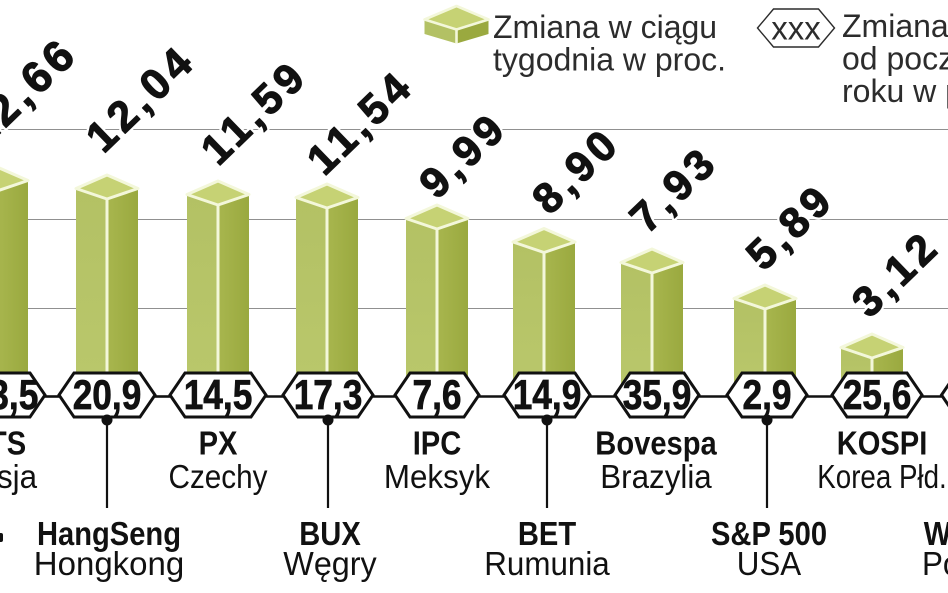 The height and width of the screenshot is (593, 948). What do you see at coordinates (218, 477) in the screenshot?
I see `svg-text: Czechy` at bounding box center [218, 477].